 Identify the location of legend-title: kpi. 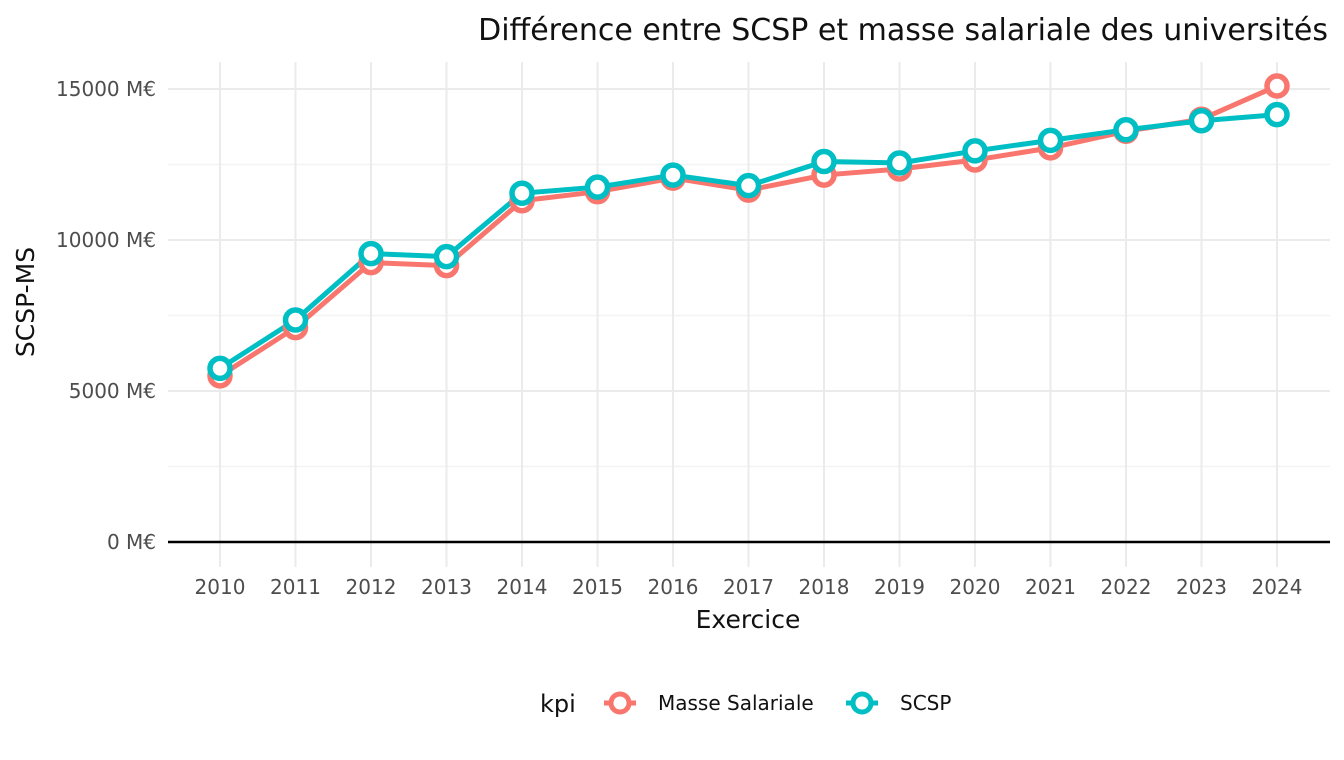
(558, 704).